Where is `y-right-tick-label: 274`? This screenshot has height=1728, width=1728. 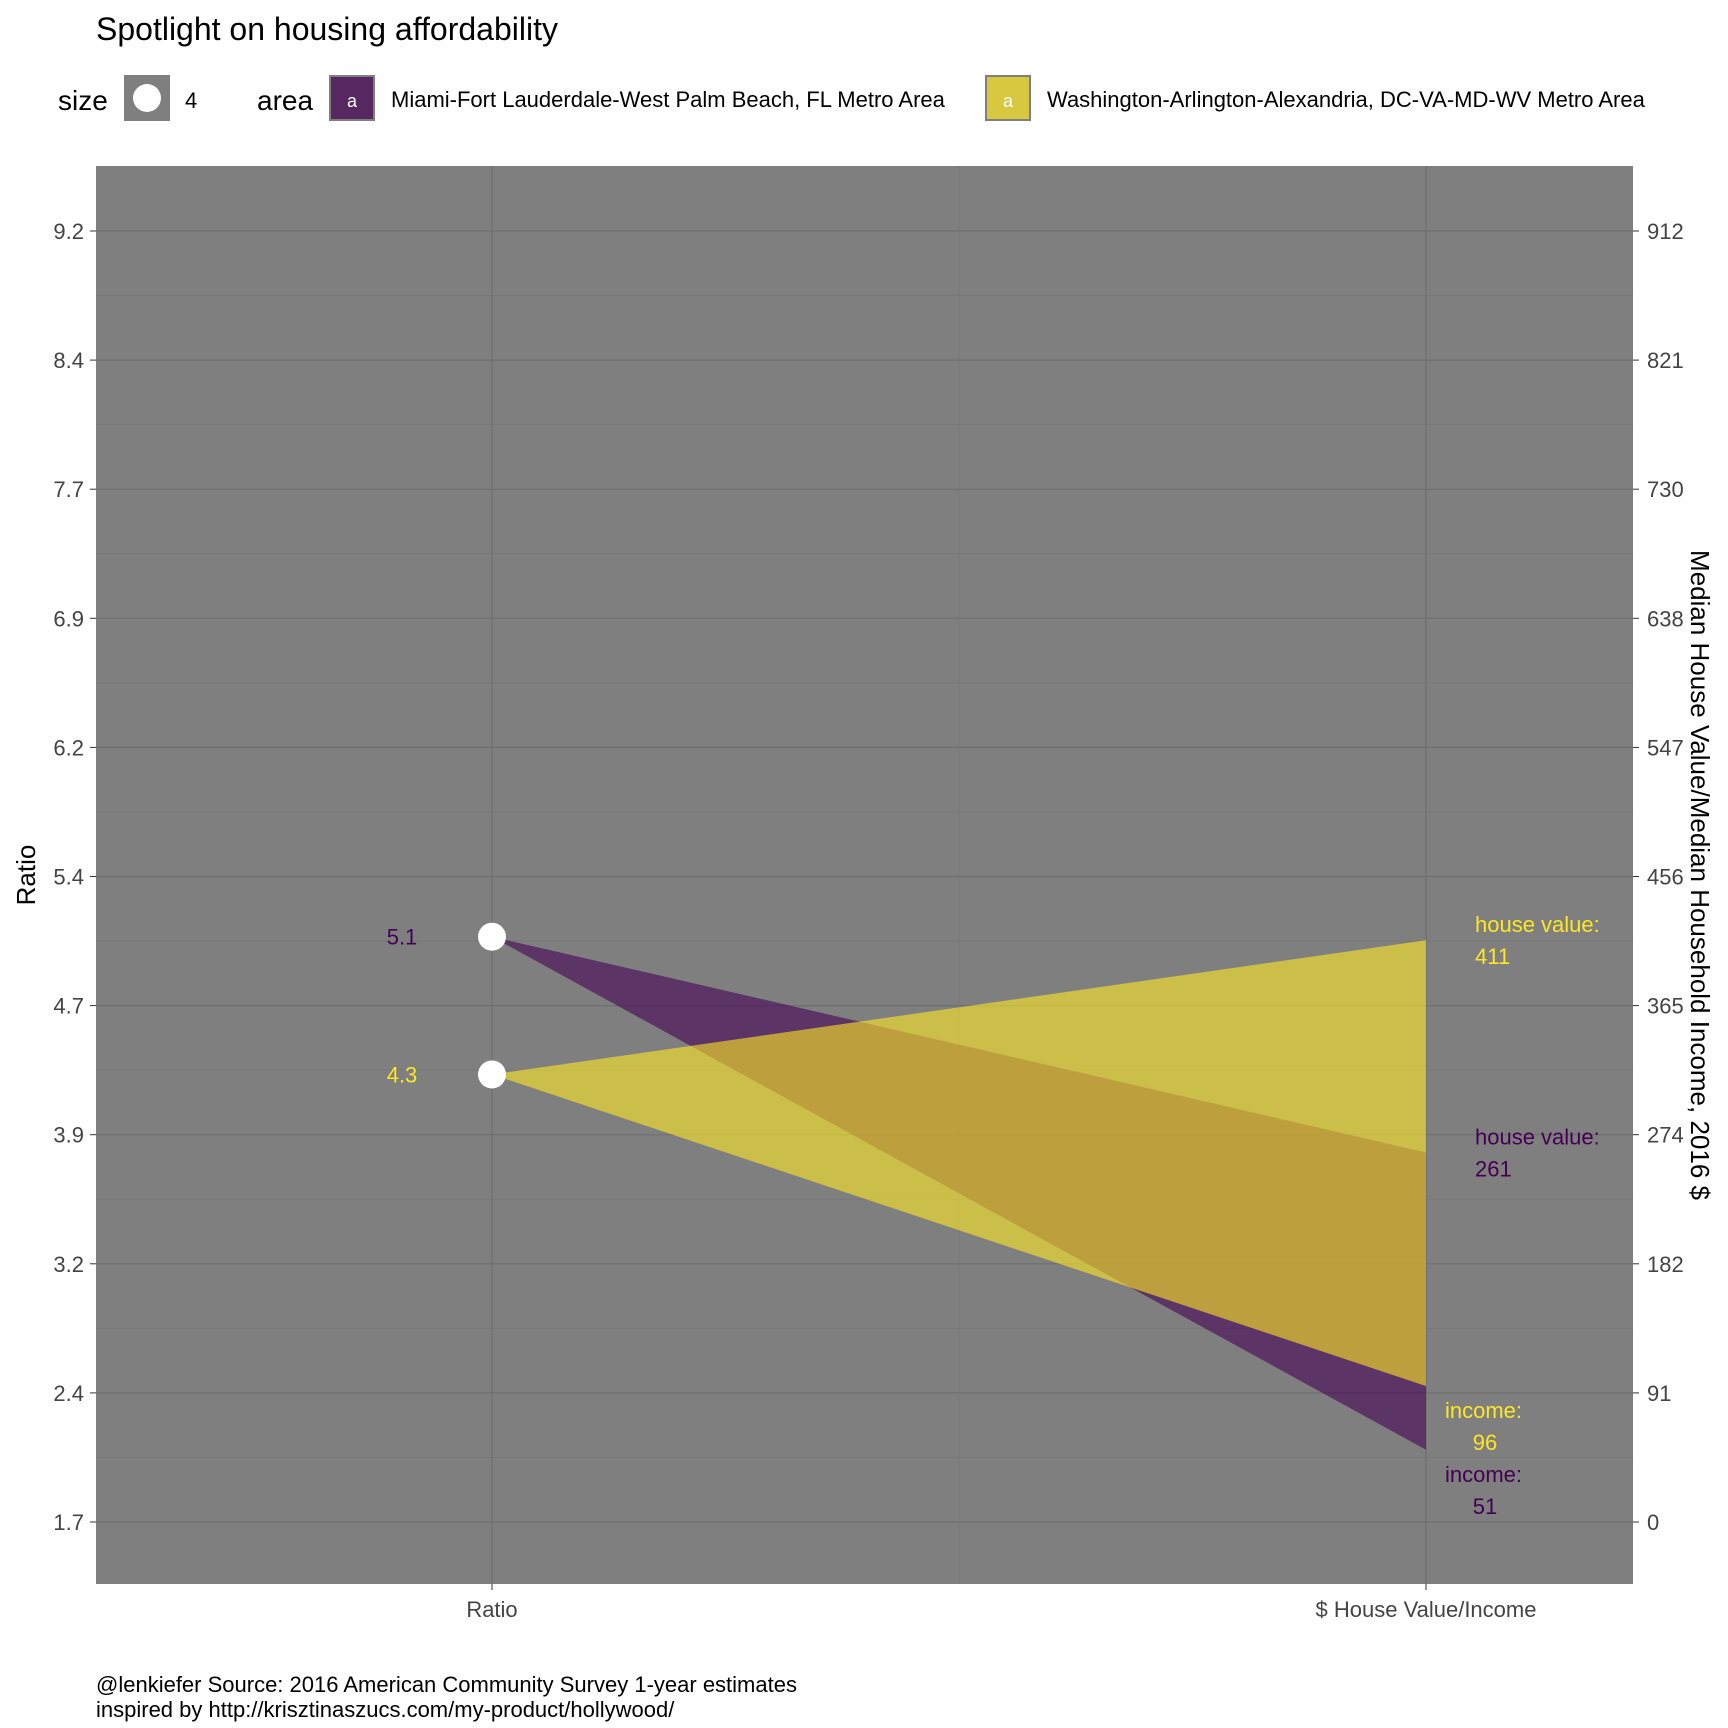
y-right-tick-label: 274 is located at coordinates (1665, 1135).